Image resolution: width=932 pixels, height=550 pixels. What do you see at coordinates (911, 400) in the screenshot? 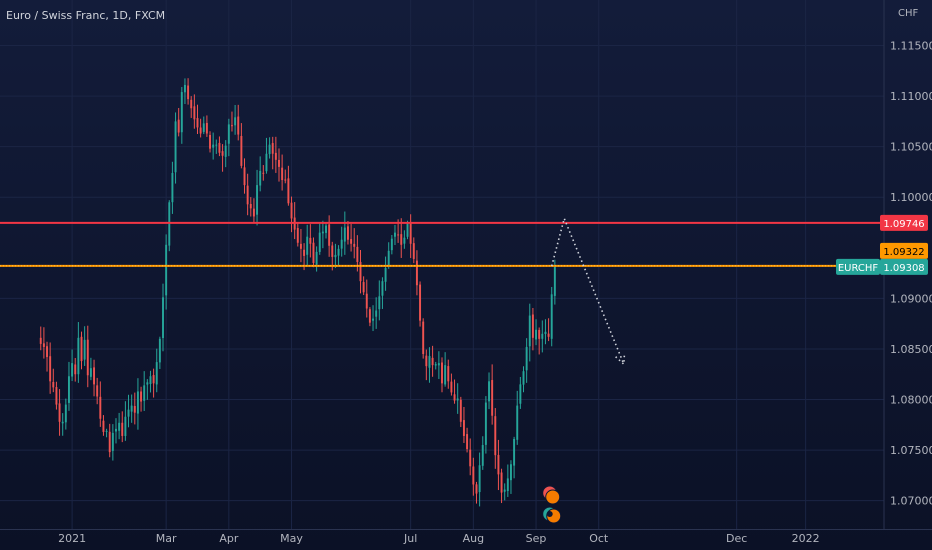
I see `y-tick-label: 1.08000` at bounding box center [911, 400].